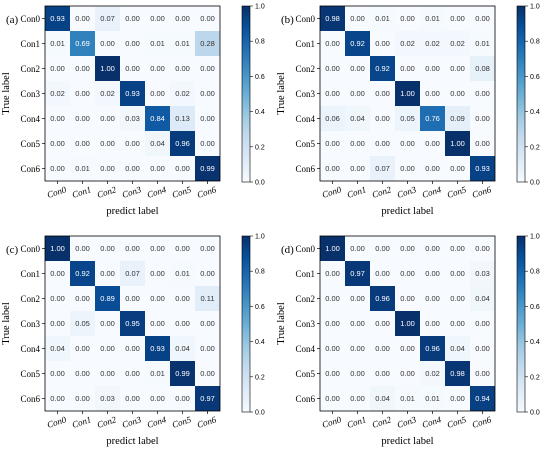  I want to click on x-axis-label: predict label, so click(132, 211).